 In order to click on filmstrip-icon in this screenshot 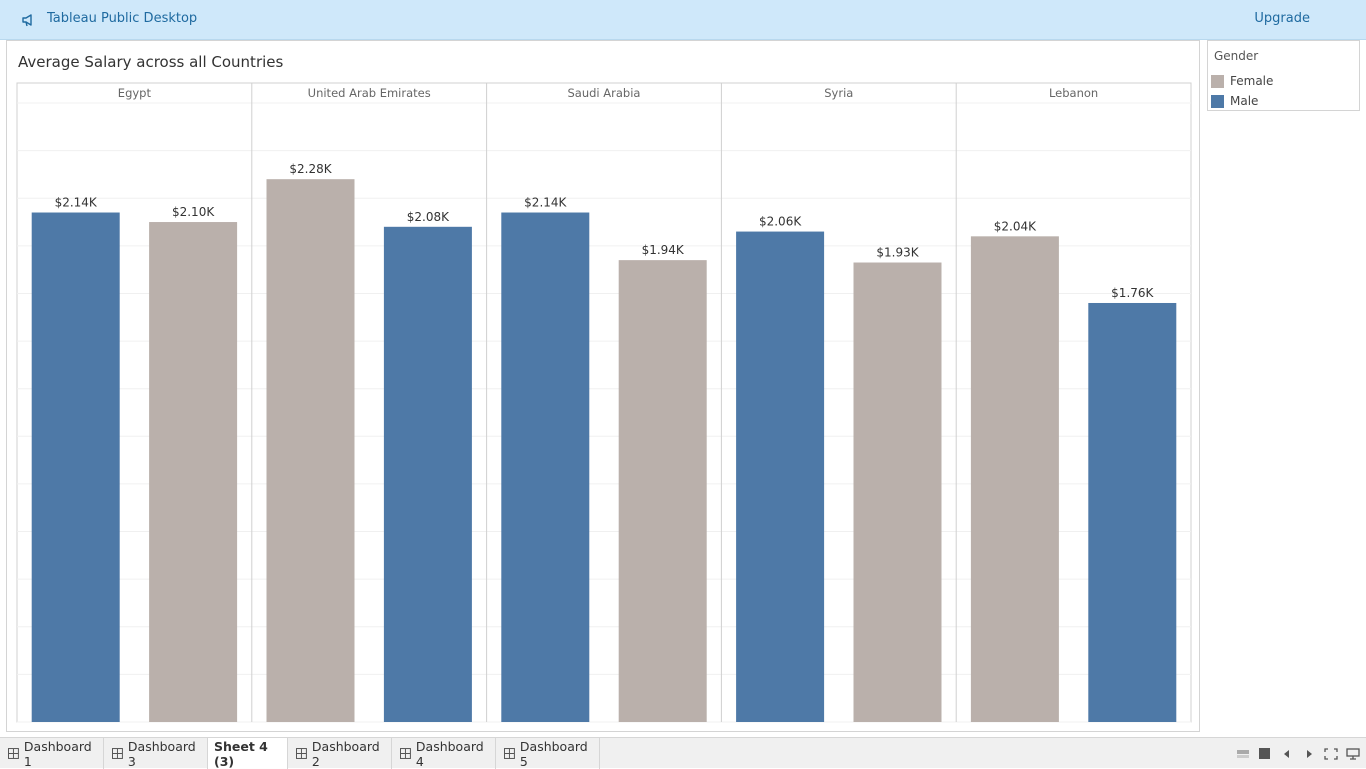, I will do `click(1243, 754)`.